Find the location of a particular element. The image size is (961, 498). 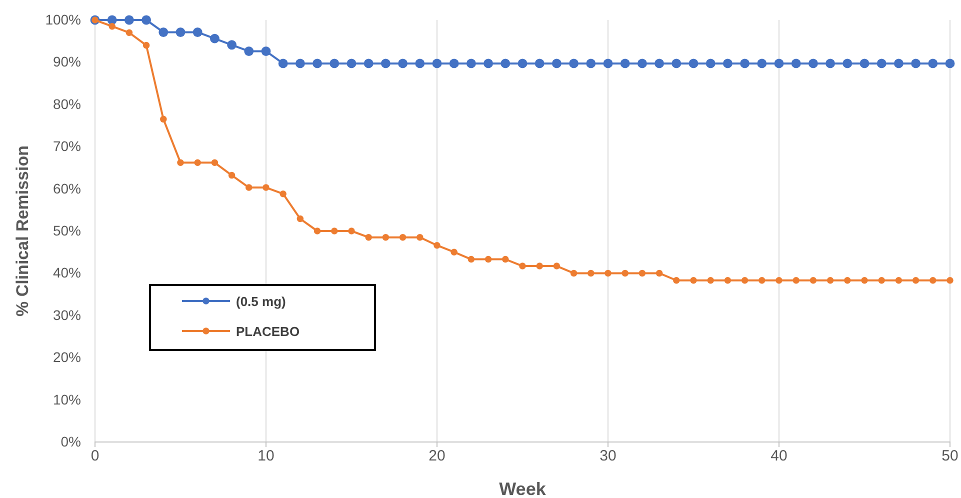

y-axis-title: % Clinical Remission is located at coordinates (22, 231).